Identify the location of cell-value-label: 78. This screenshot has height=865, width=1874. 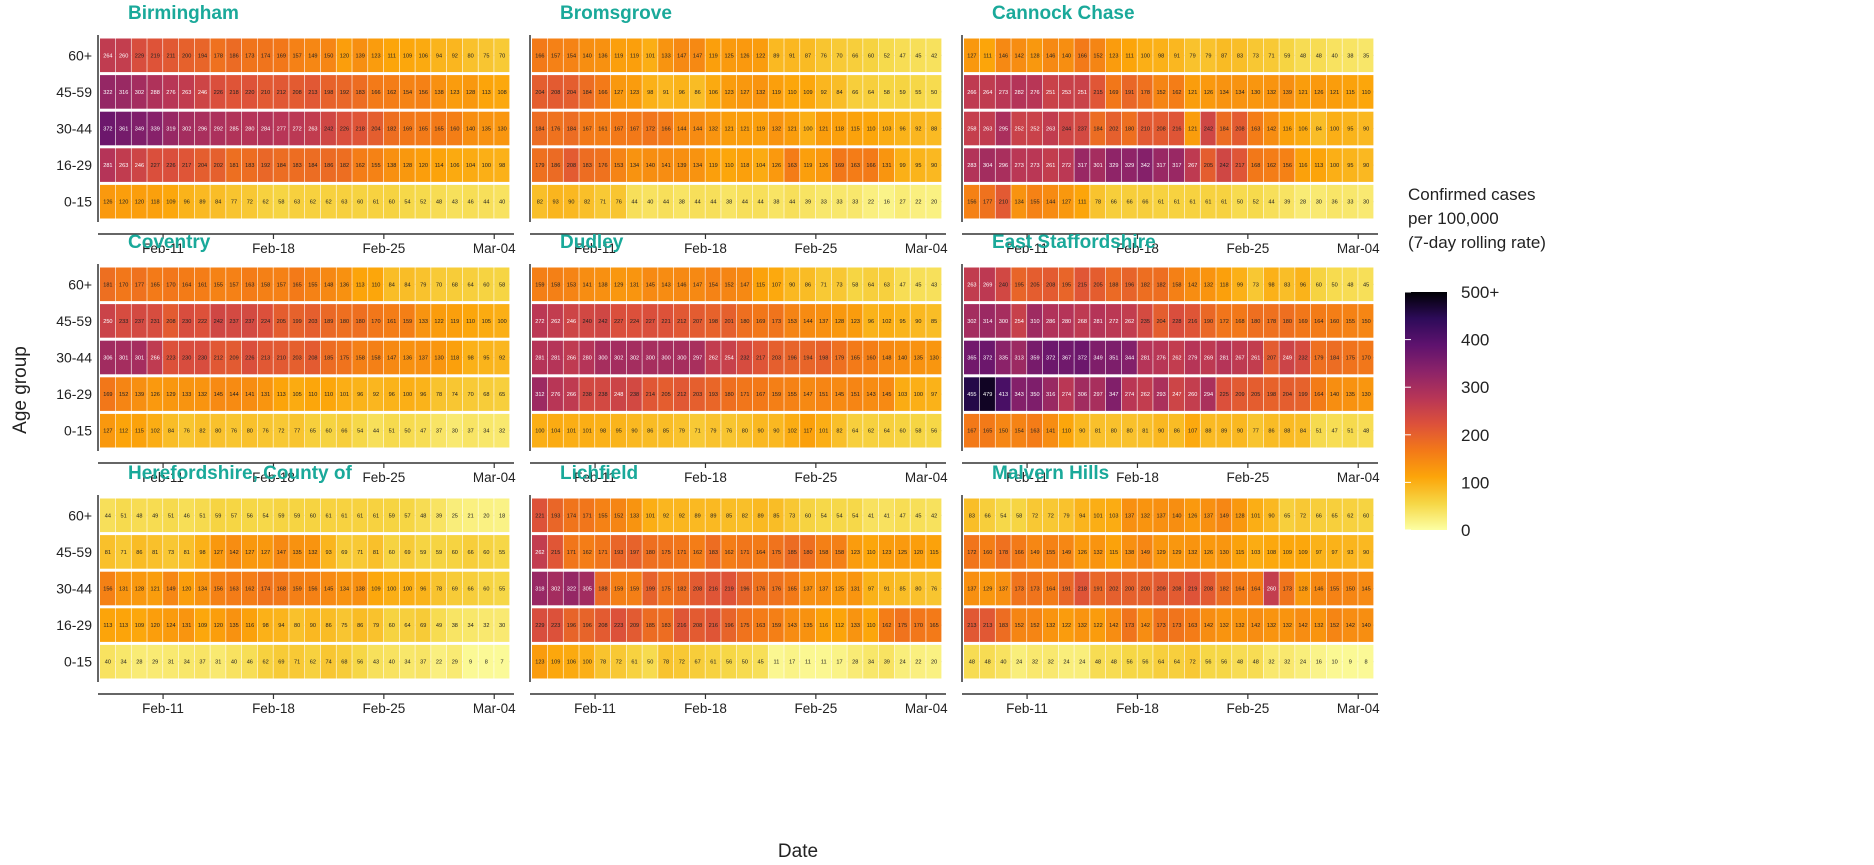
(666, 663).